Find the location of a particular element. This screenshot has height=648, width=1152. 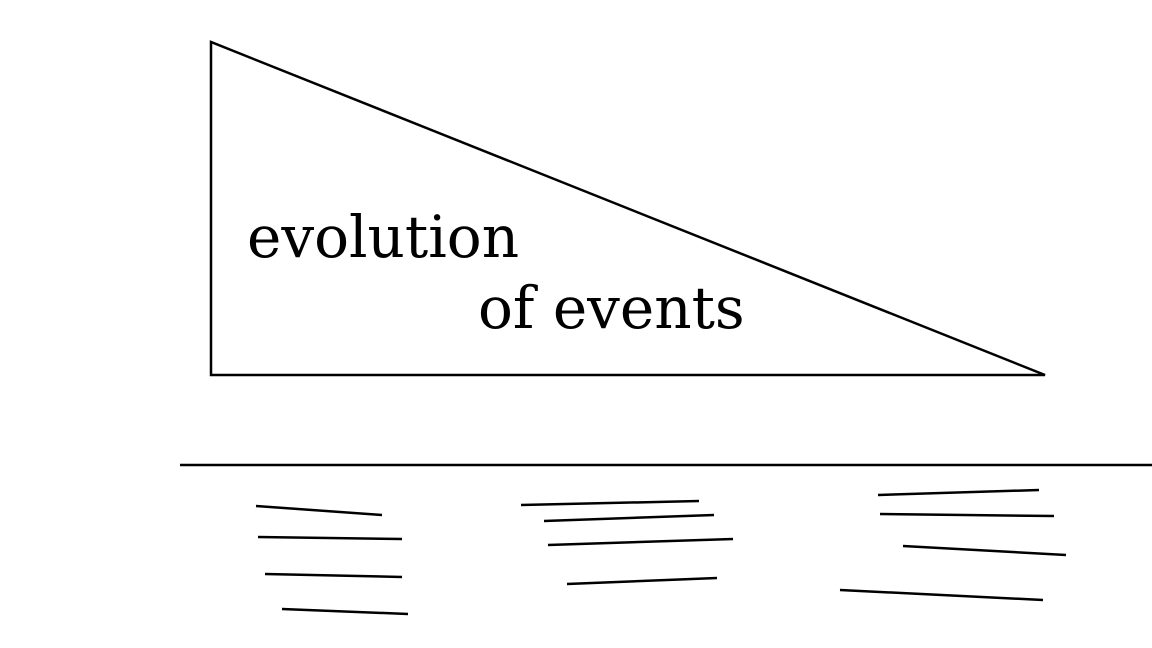

stroke-group-right is located at coordinates (953, 545).